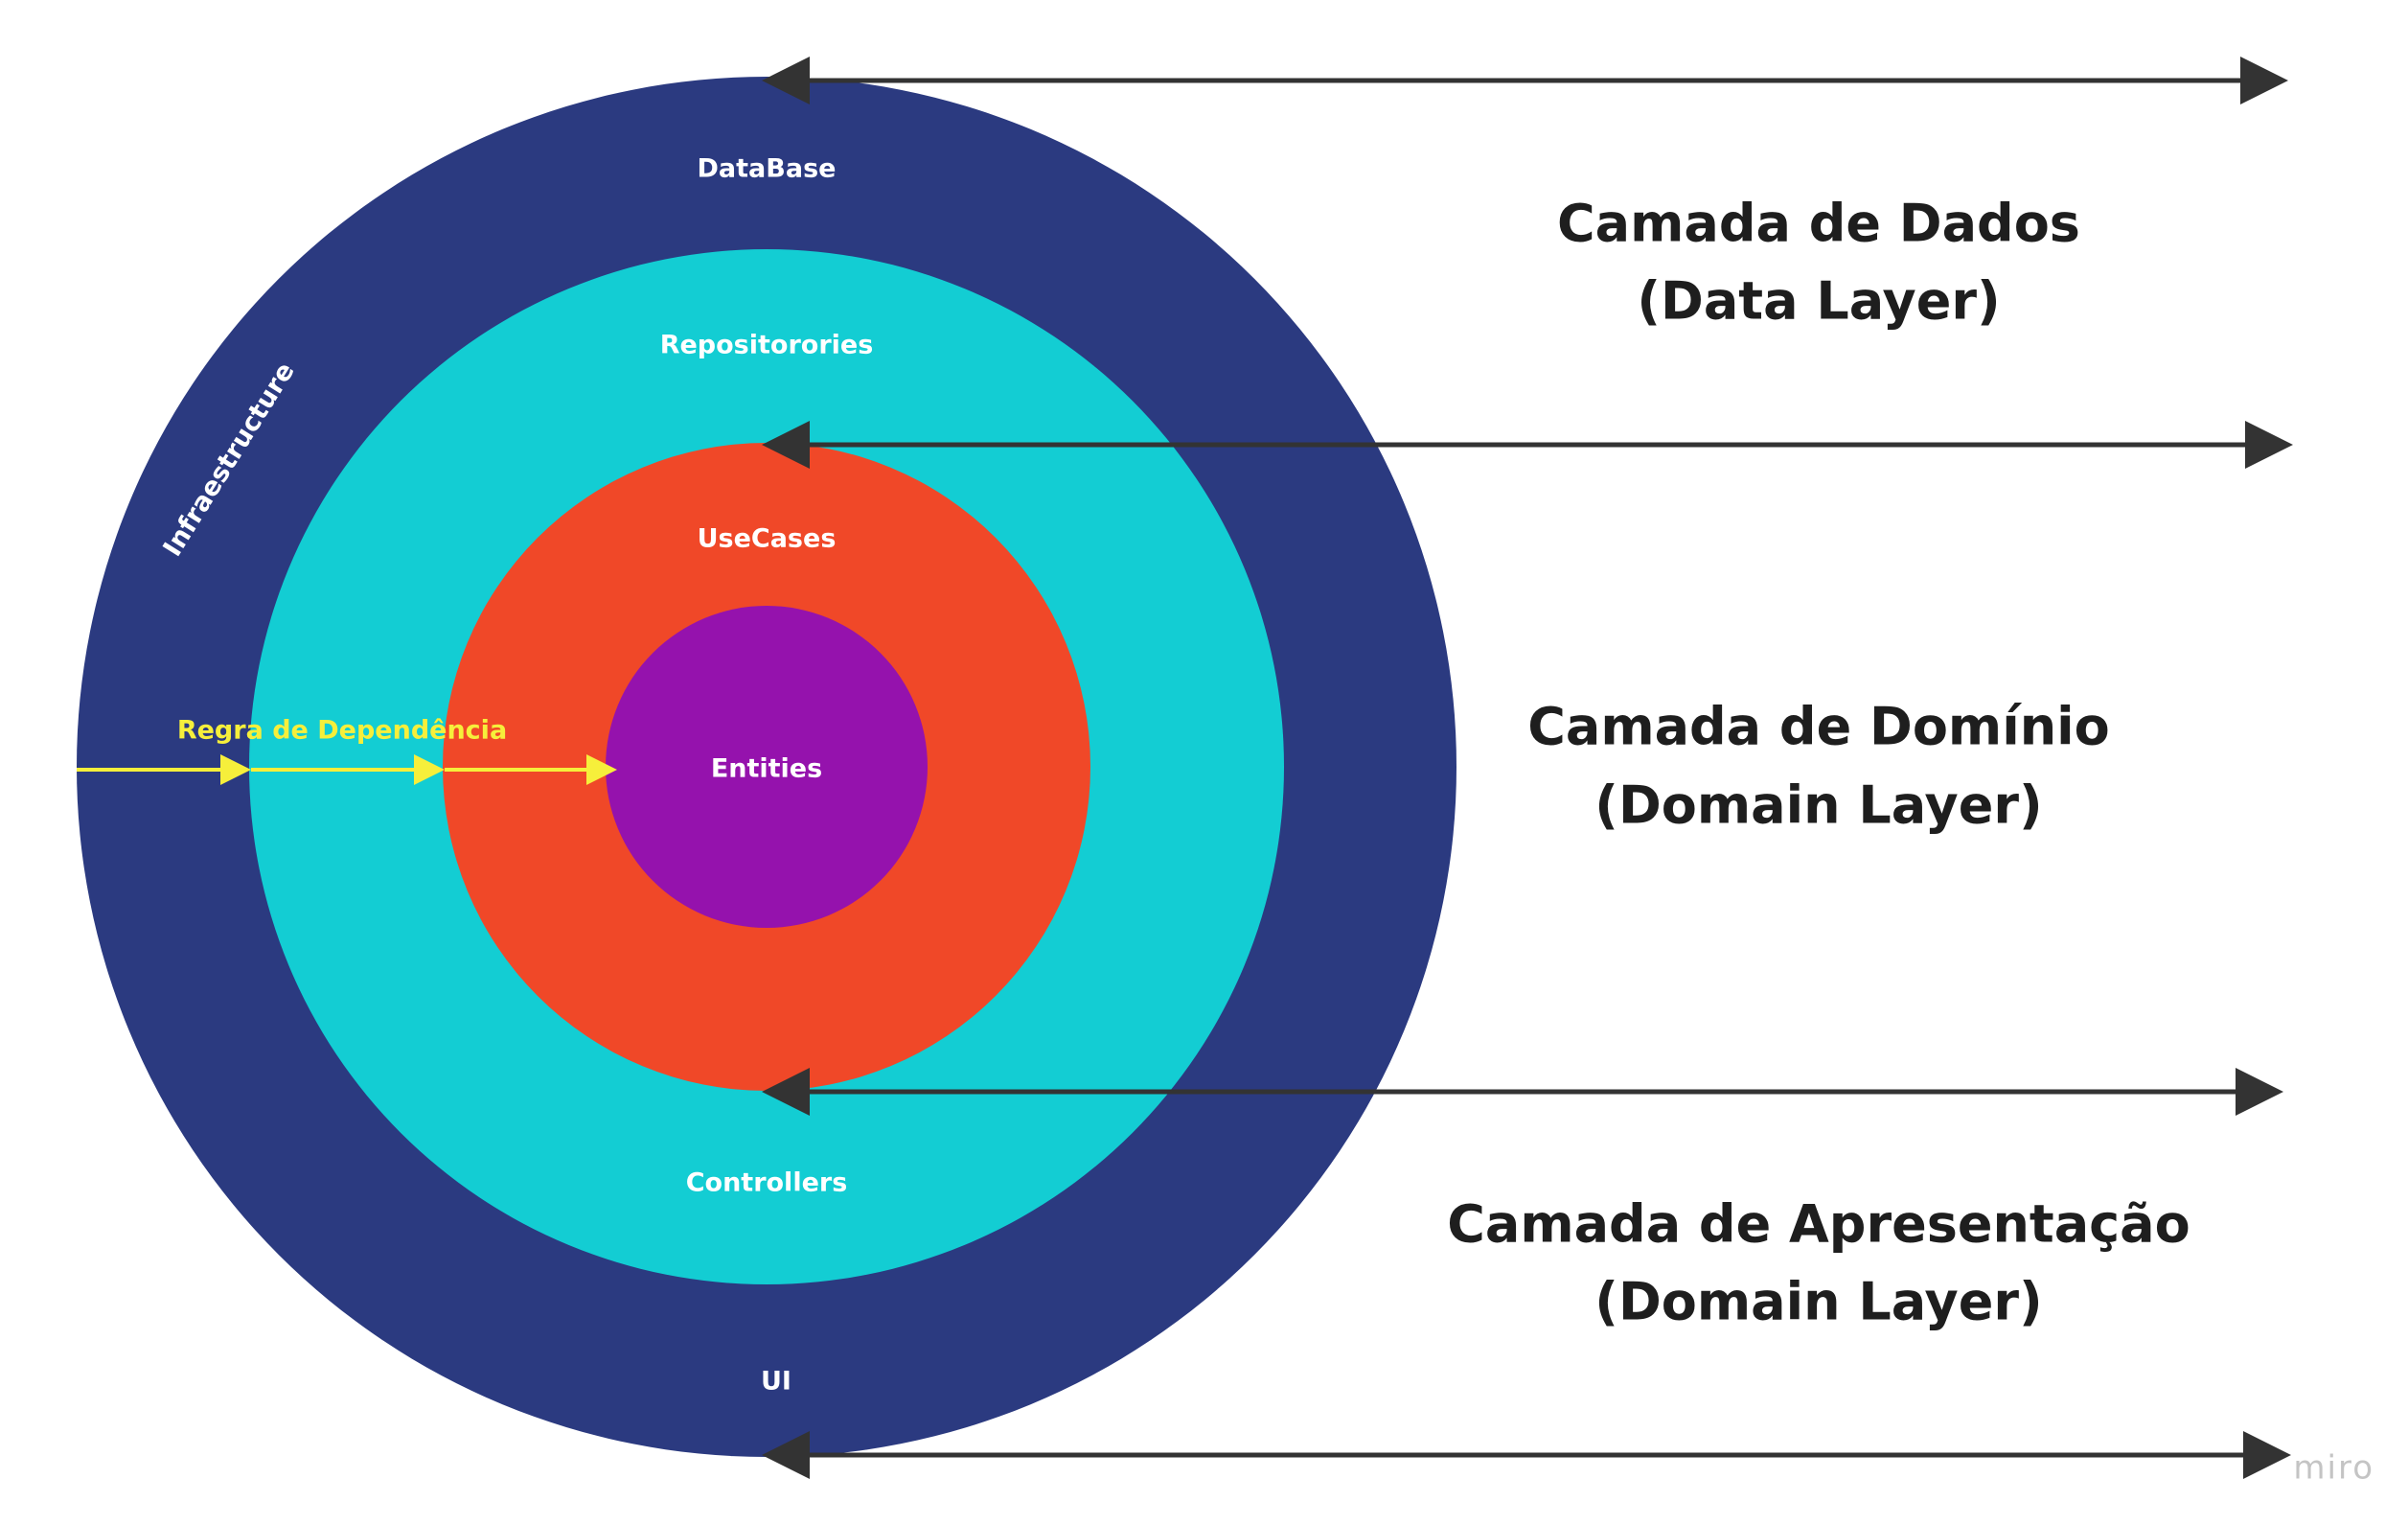 This screenshot has width=2408, height=1525. I want to click on repositories-label: Repositorories, so click(767, 346).